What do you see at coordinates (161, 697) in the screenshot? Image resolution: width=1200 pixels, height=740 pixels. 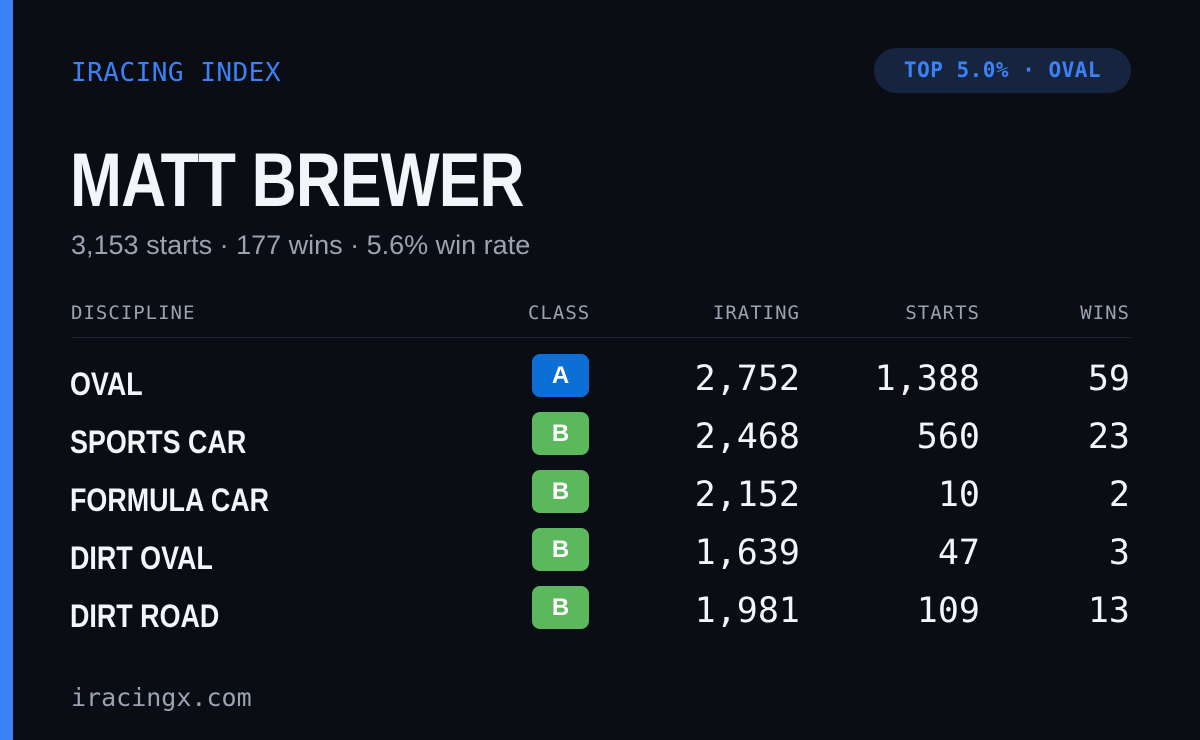 I see `footer-domain: iracingx.com` at bounding box center [161, 697].